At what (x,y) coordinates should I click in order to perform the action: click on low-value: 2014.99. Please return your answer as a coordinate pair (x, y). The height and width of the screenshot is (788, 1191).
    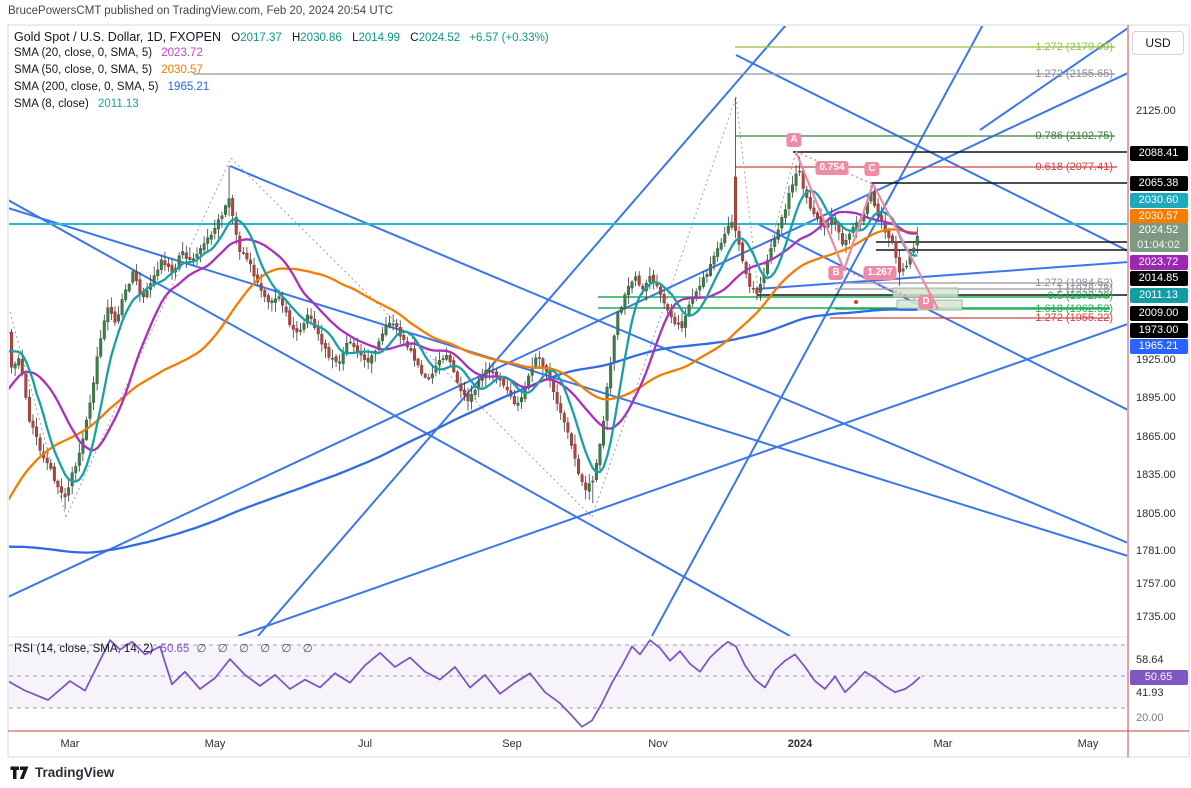
    Looking at the image, I should click on (379, 38).